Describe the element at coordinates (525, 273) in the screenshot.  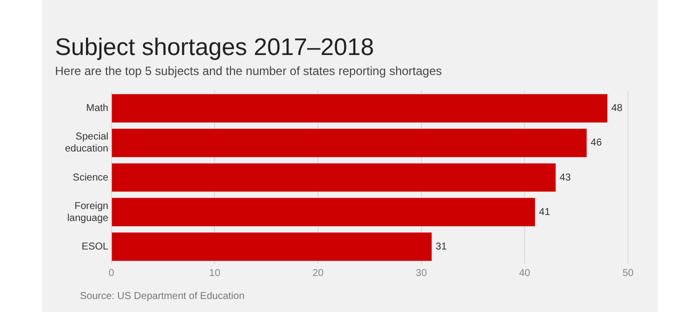
I see `x-tick-label: 40` at that location.